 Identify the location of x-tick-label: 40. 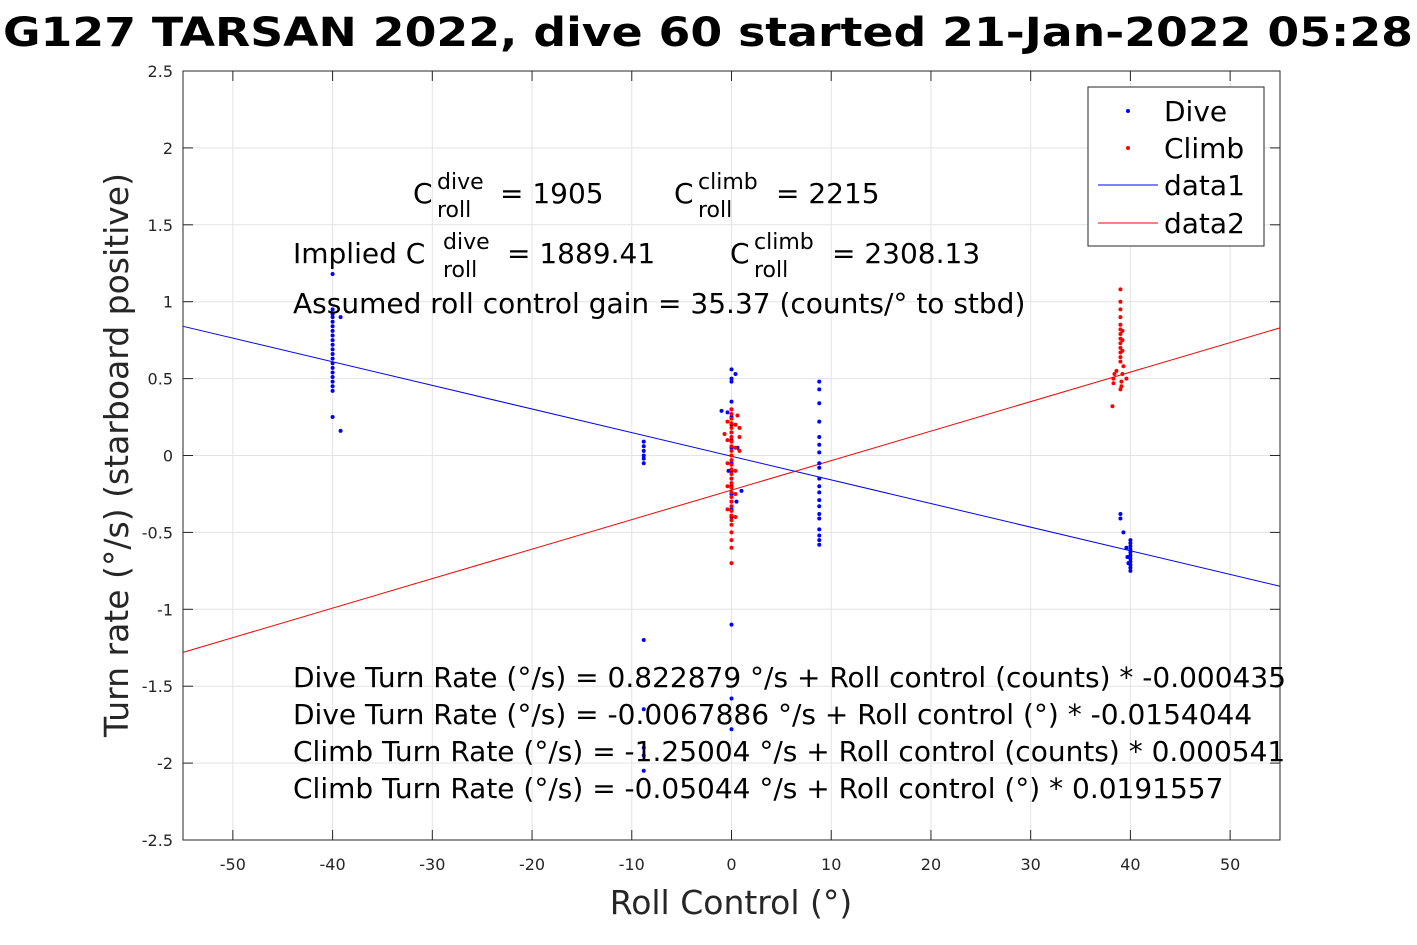
(1130, 864).